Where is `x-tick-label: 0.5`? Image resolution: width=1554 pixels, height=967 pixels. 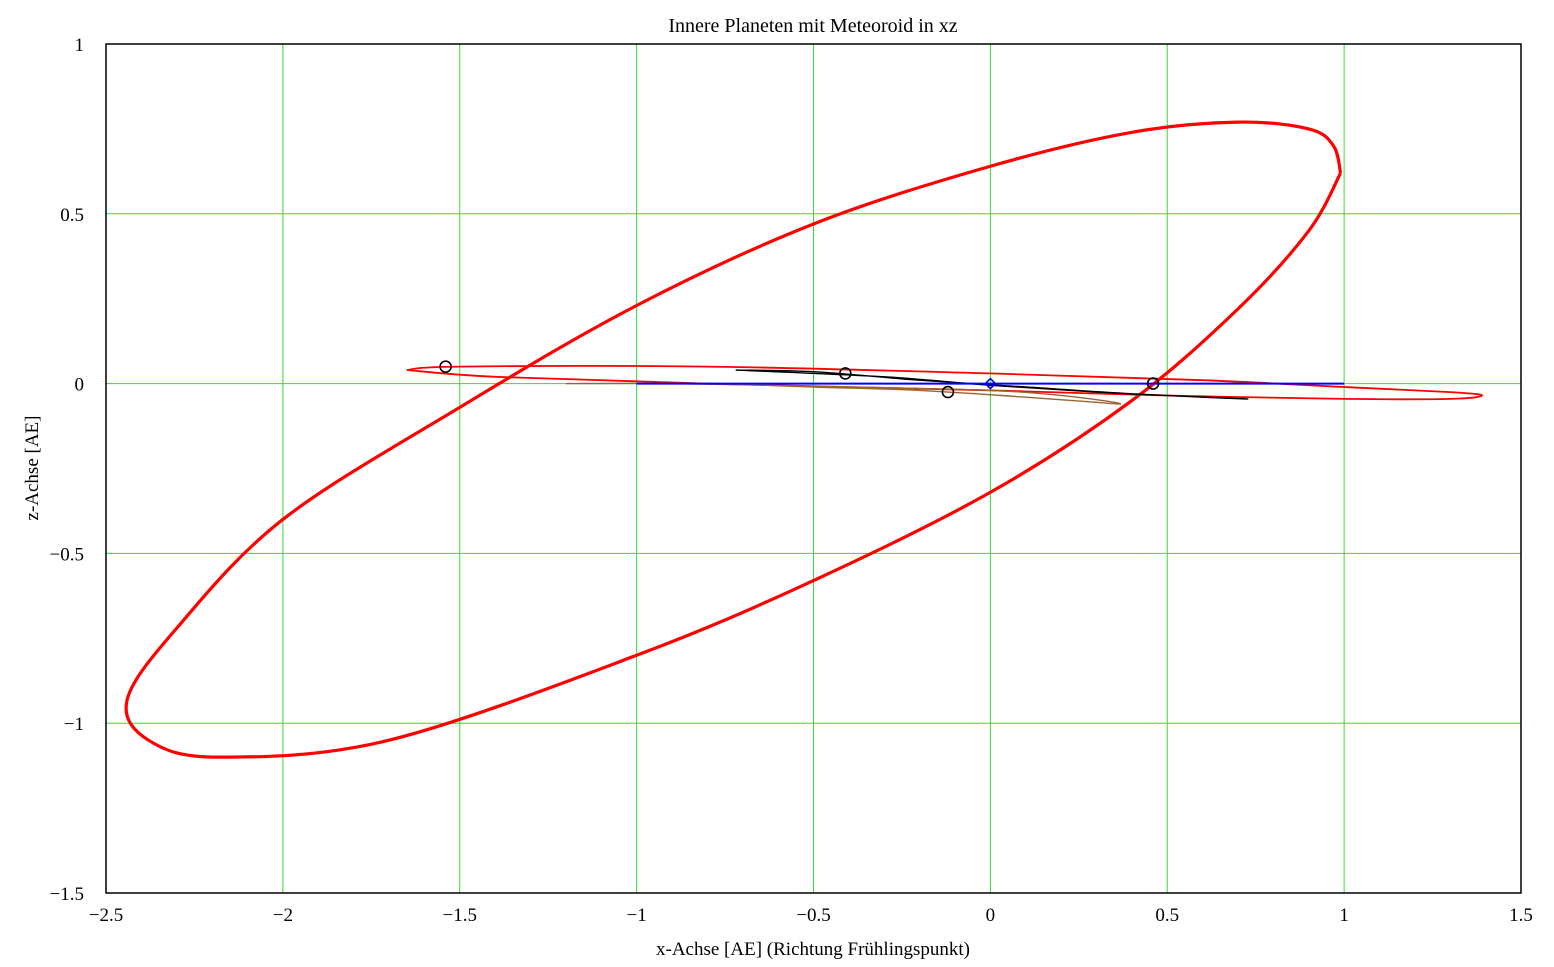 x-tick-label: 0.5 is located at coordinates (1167, 915).